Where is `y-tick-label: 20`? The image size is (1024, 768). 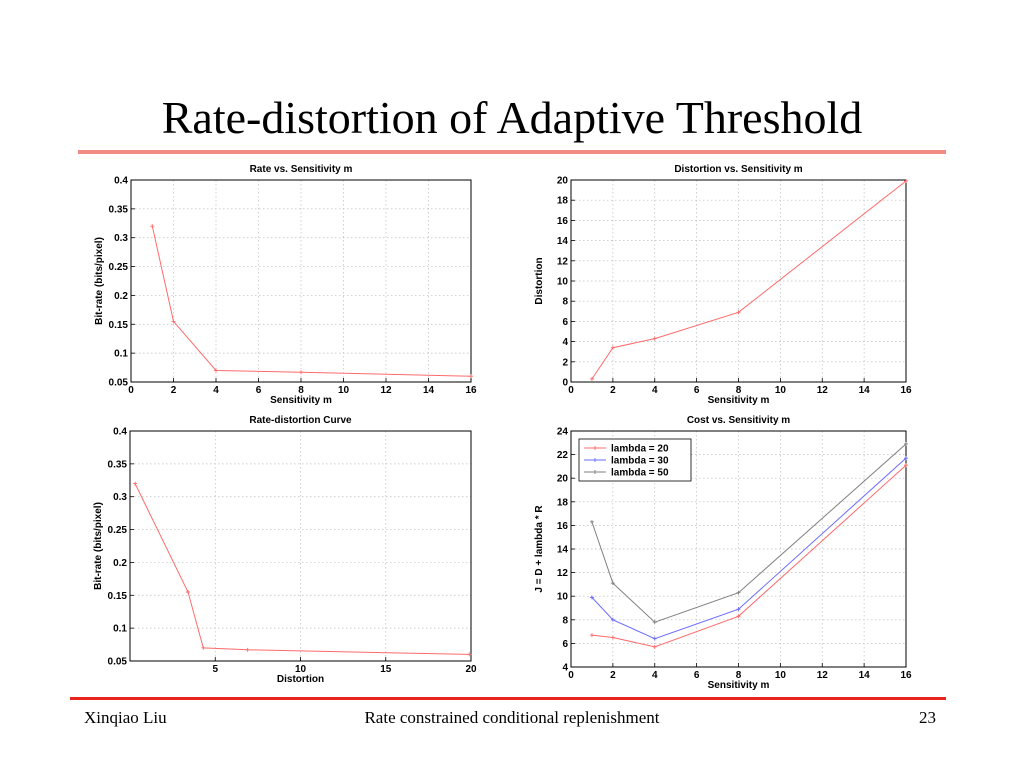 y-tick-label: 20 is located at coordinates (563, 479).